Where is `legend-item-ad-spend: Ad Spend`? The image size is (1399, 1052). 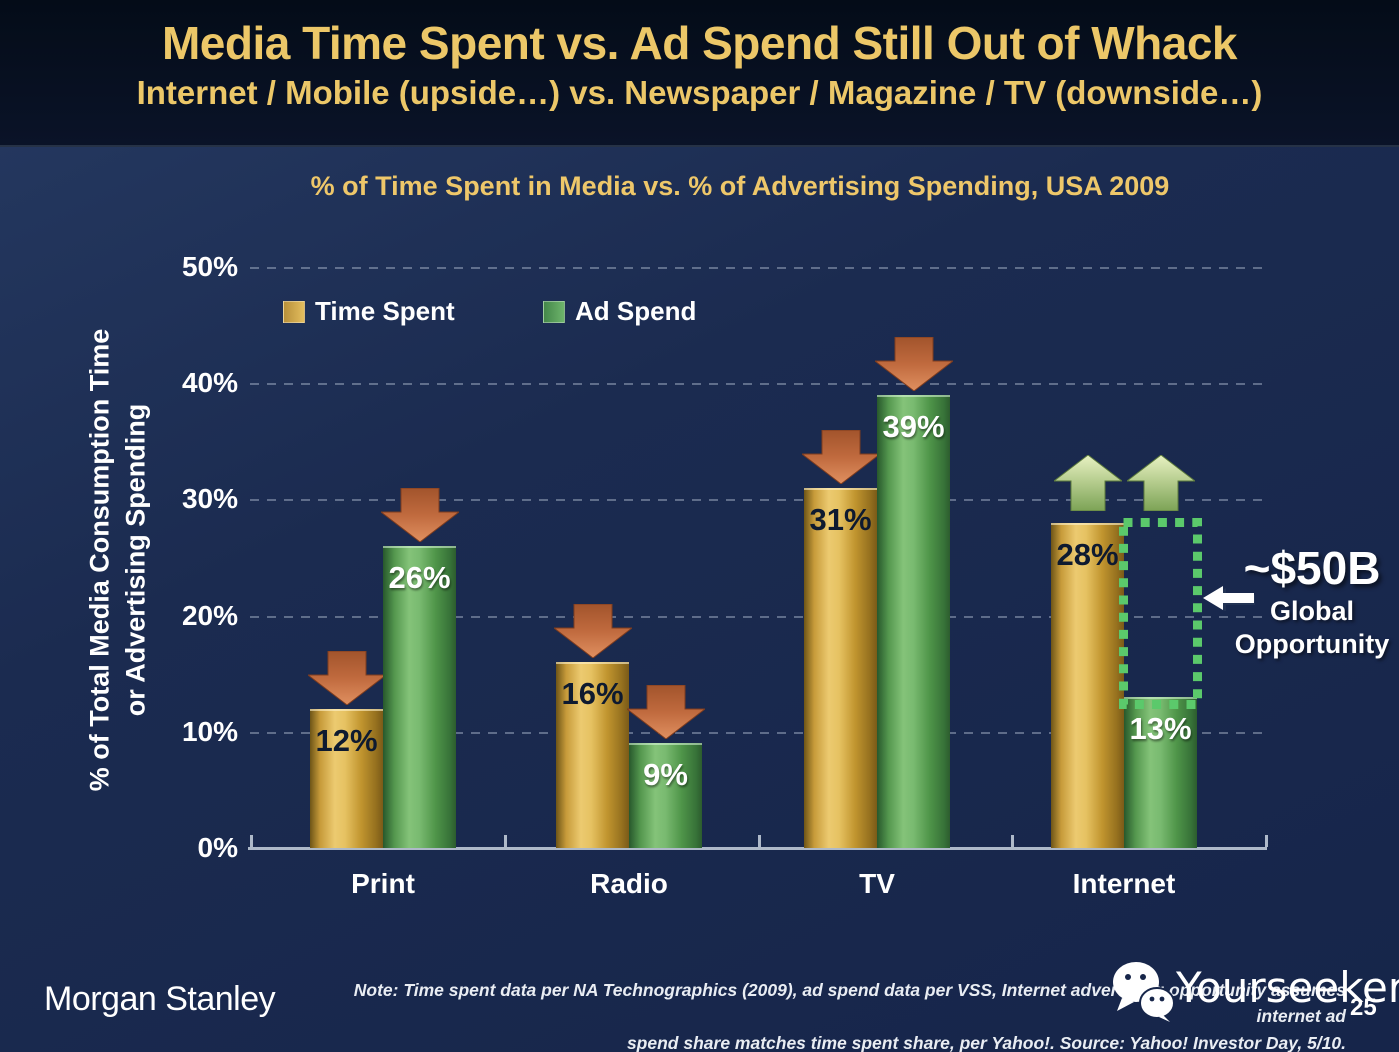
legend-item-ad-spend: Ad Spend is located at coordinates (619, 311).